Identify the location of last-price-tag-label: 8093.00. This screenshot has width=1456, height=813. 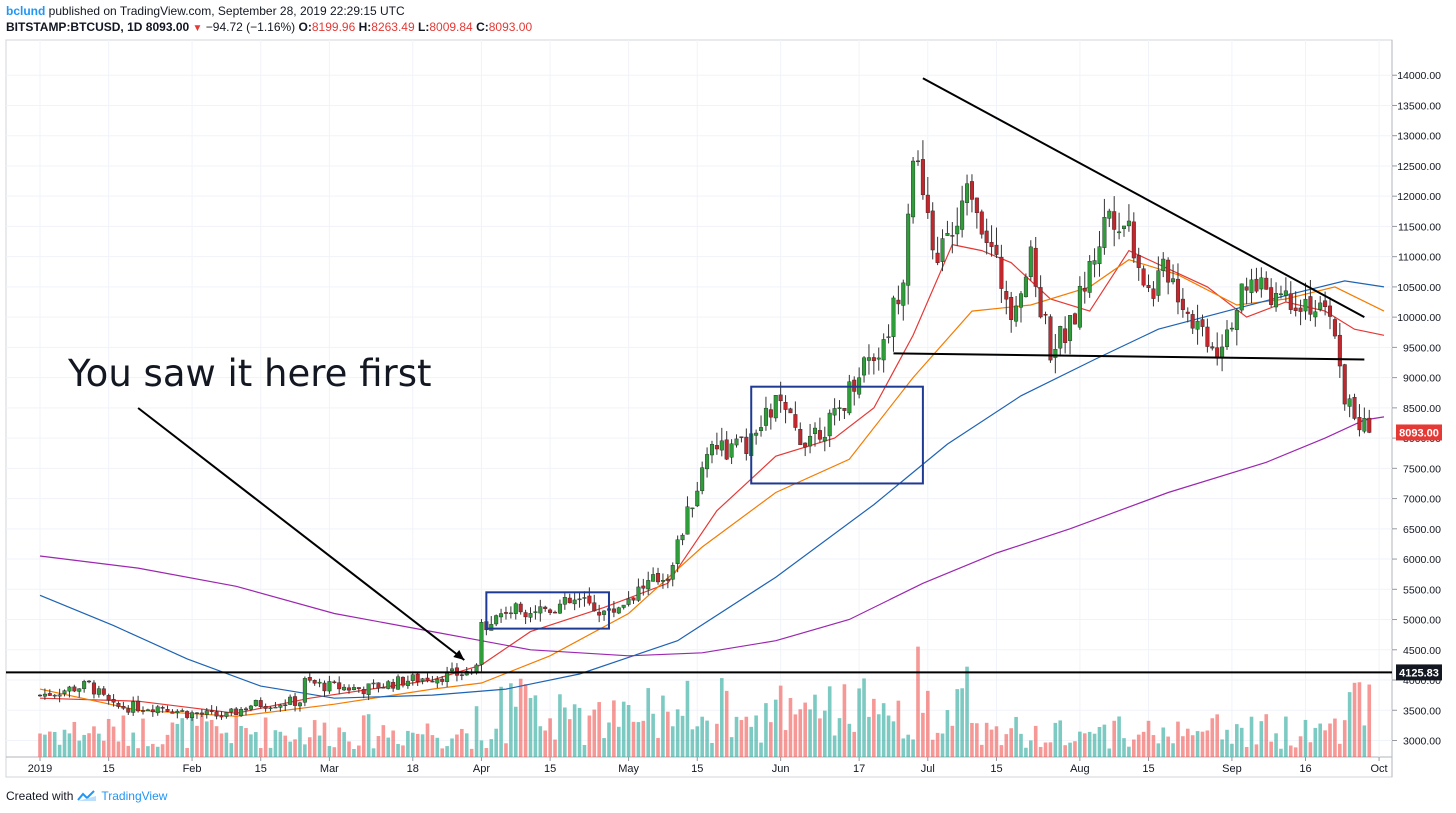
(1419, 433).